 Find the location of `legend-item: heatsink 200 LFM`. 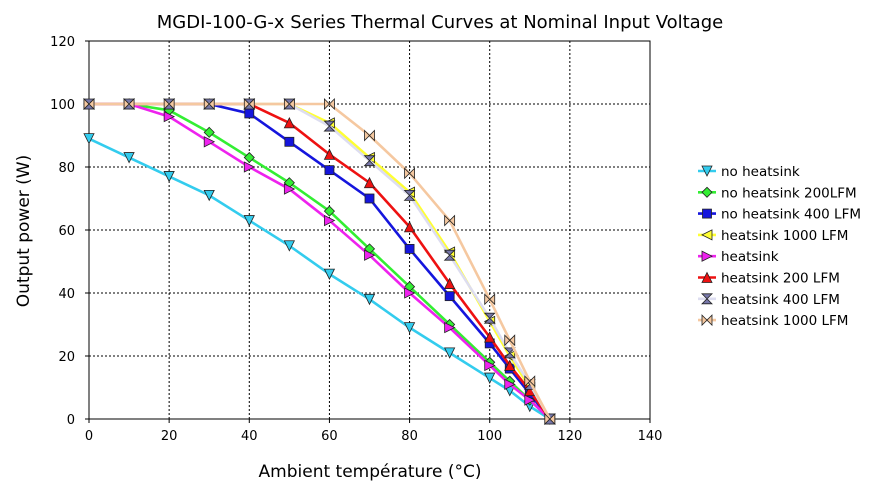

legend-item: heatsink 200 LFM is located at coordinates (769, 279).